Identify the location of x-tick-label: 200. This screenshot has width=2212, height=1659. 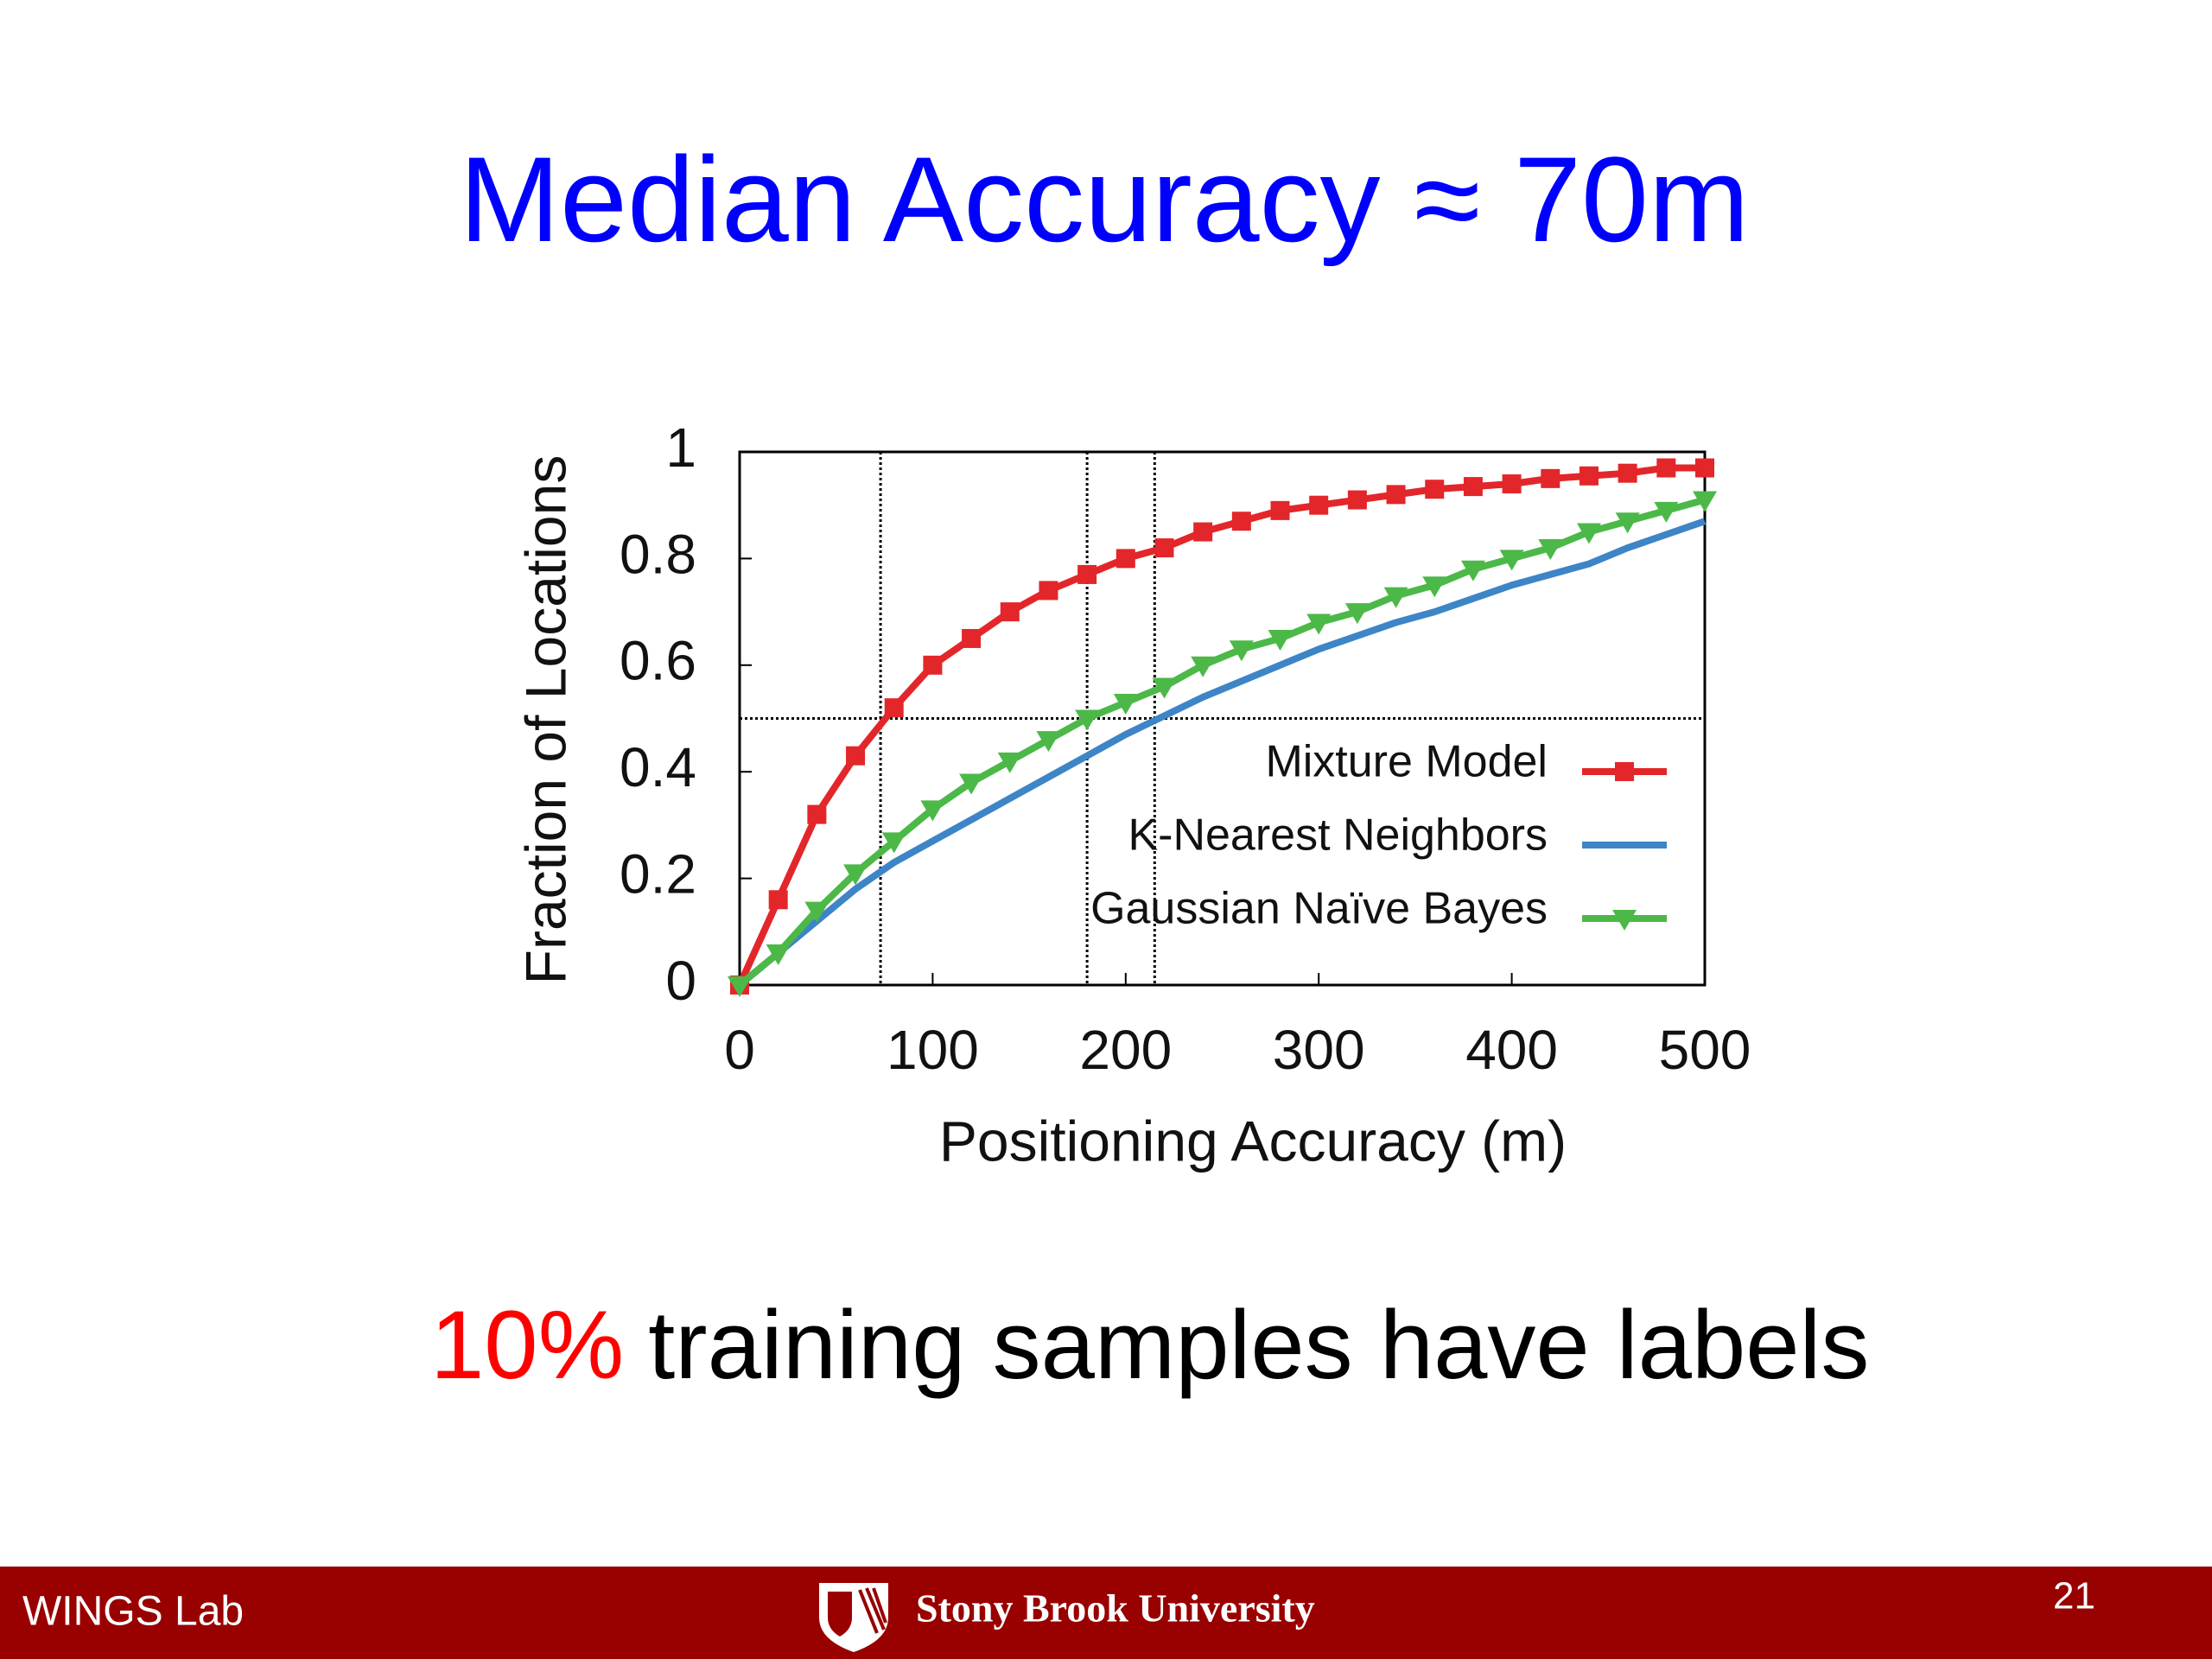
(1125, 1050).